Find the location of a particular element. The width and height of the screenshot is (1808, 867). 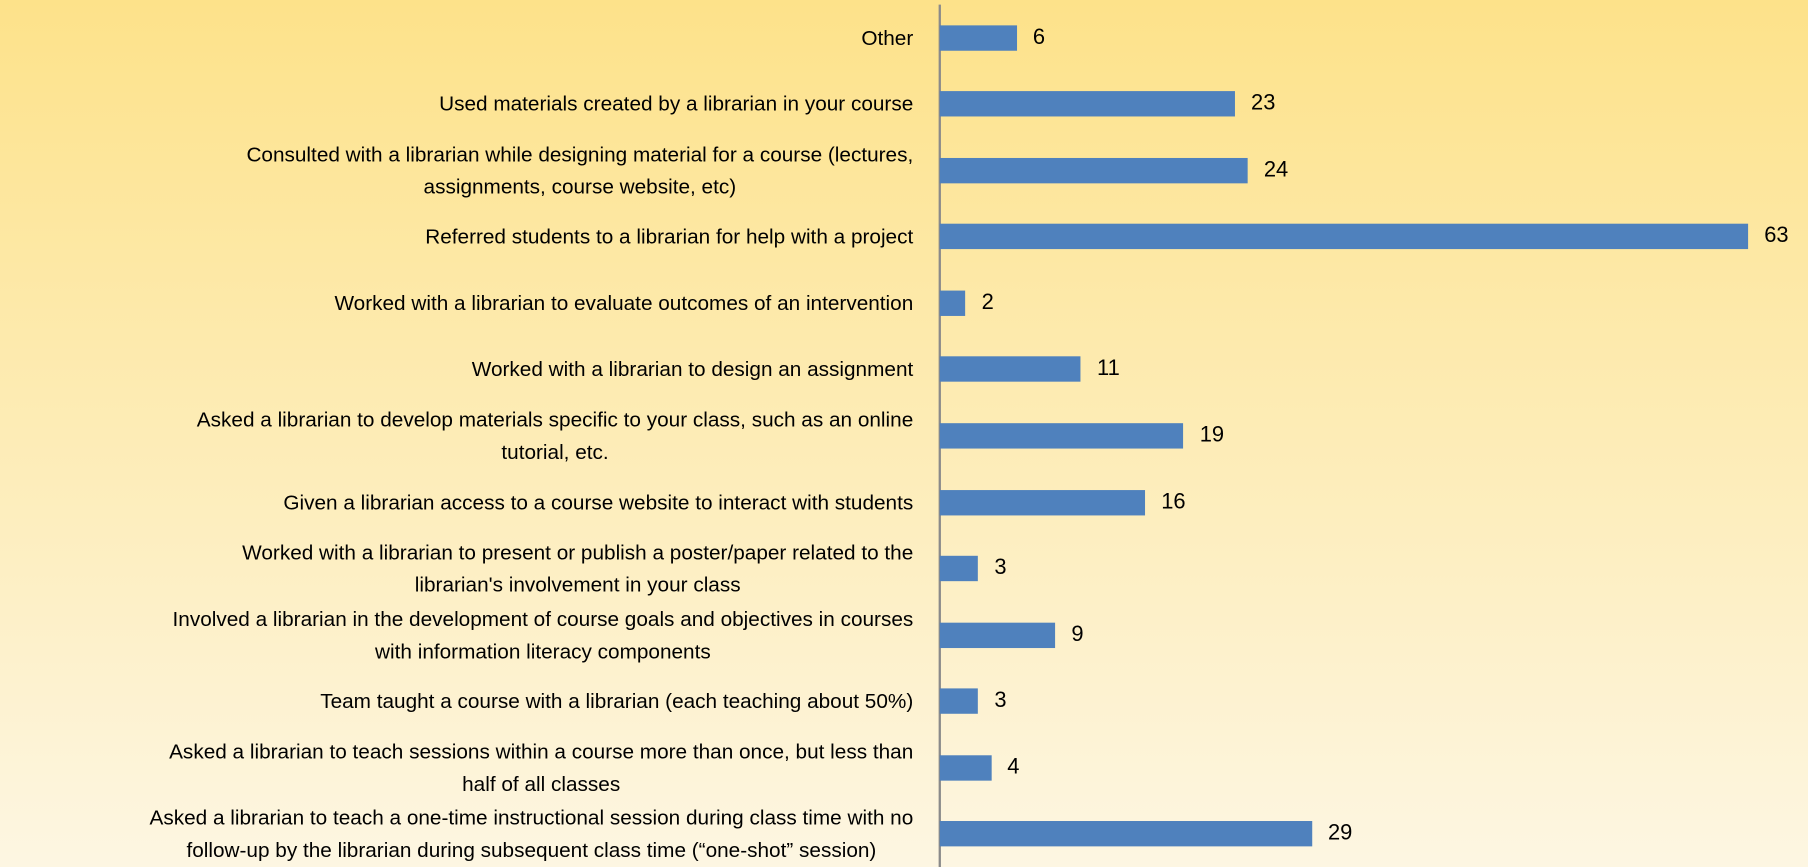

value-label: 23 is located at coordinates (1263, 103).